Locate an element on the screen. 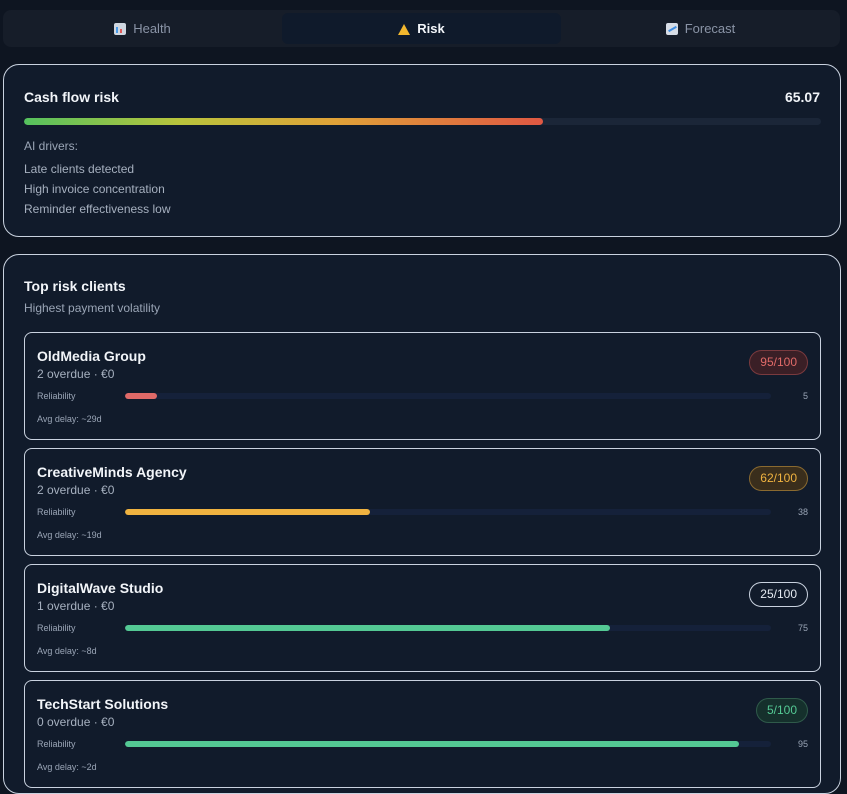 This screenshot has width=847, height=794. drivers-label: AI drivers: is located at coordinates (51, 146).